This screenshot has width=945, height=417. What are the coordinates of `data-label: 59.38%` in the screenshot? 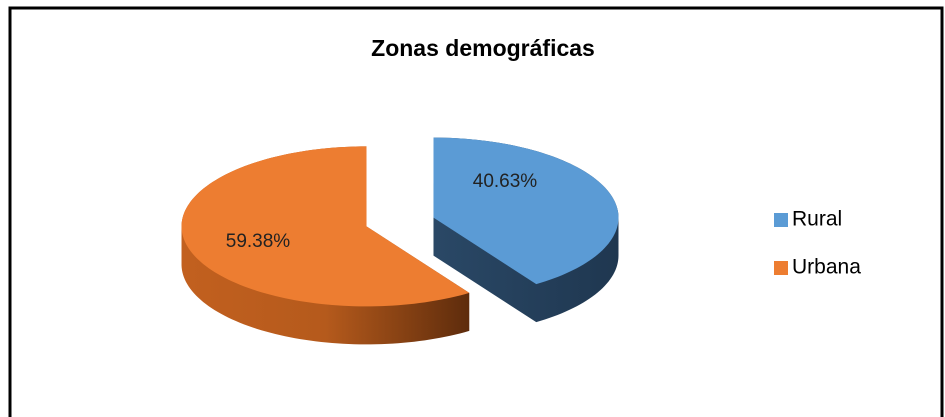 It's located at (258, 241).